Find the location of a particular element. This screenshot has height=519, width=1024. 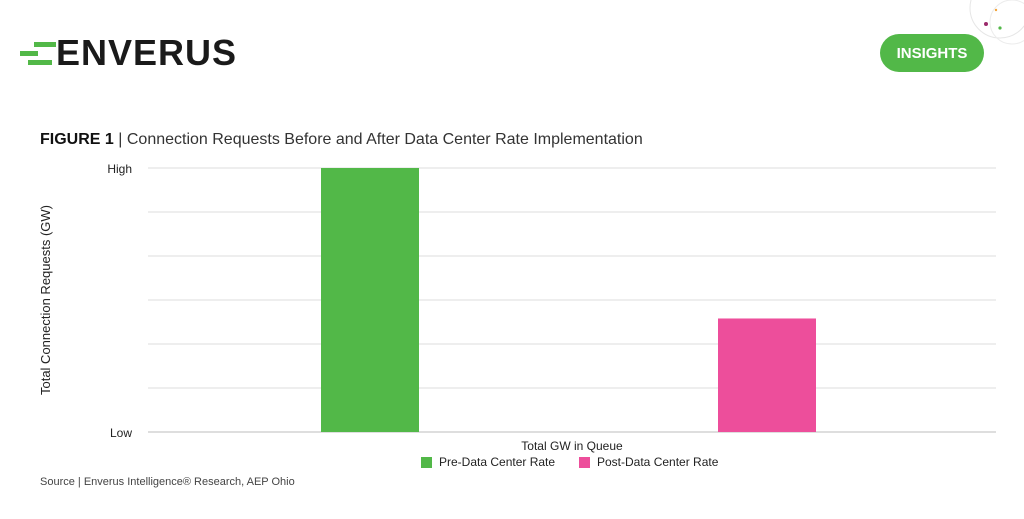

logo-text: ENVERUS is located at coordinates (147, 52).